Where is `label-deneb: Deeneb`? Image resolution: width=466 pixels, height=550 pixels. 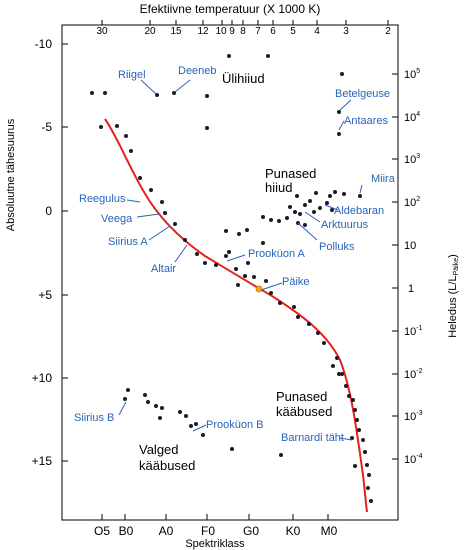
label-deneb: Deeneb is located at coordinates (197, 71).